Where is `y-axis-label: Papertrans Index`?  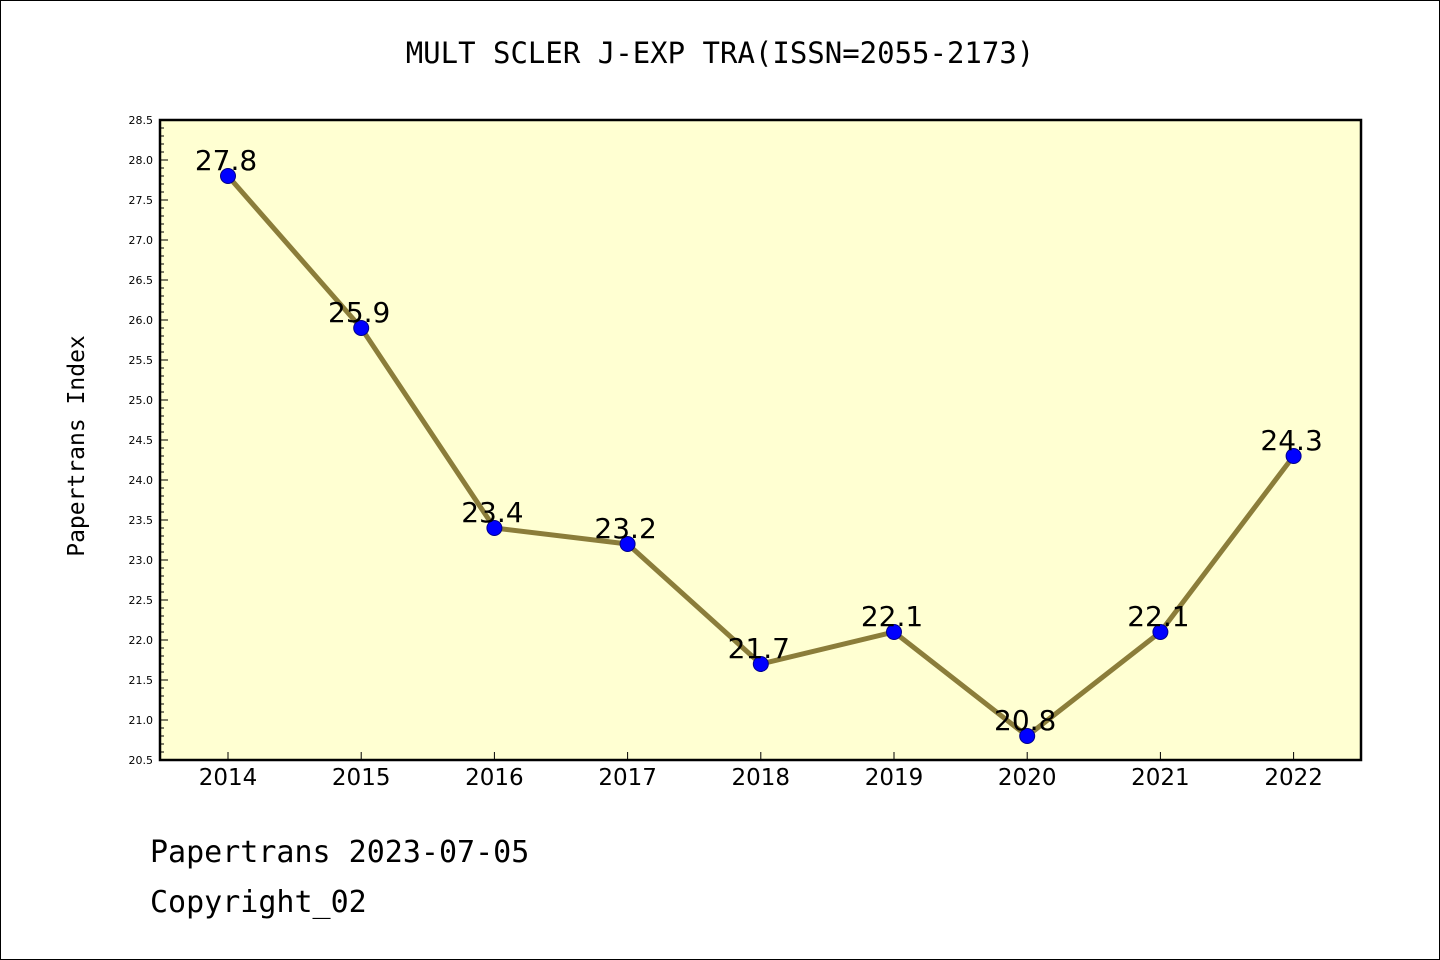 y-axis-label: Papertrans Index is located at coordinates (77, 446).